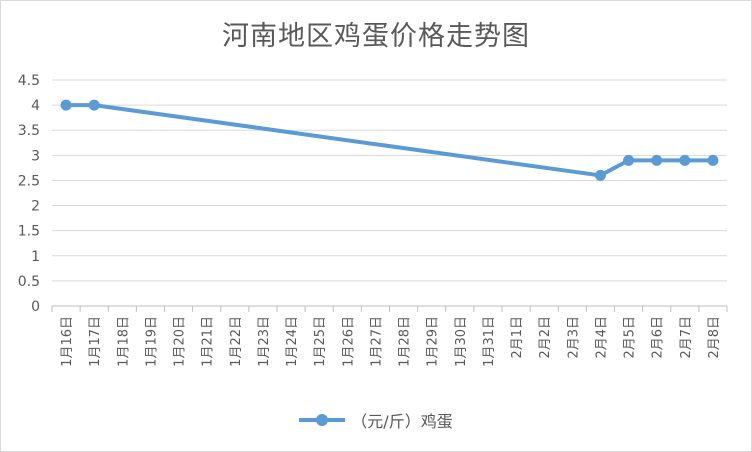  I want to click on legend-swatch, so click(322, 420).